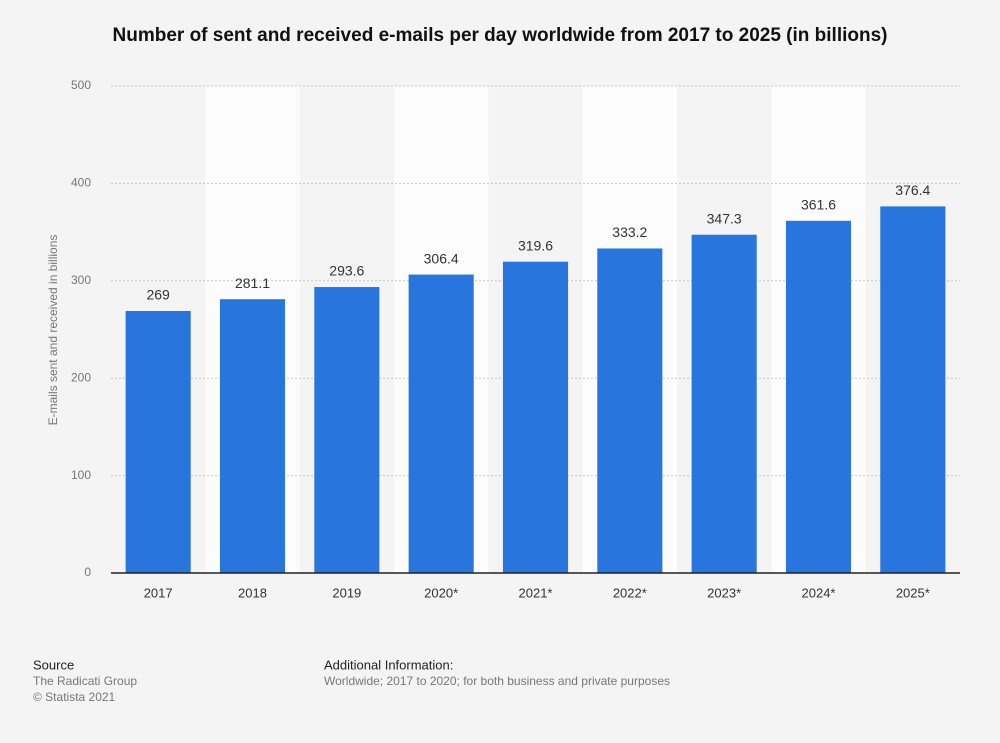 Image resolution: width=1000 pixels, height=743 pixels. I want to click on value-label: 376.4, so click(912, 190).